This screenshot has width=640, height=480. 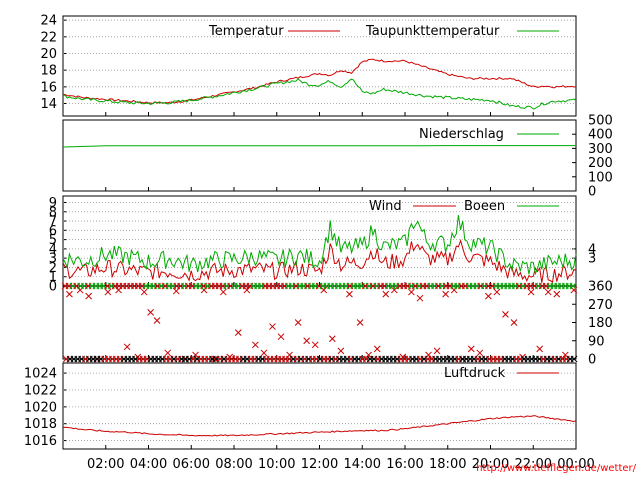 I want to click on x-tick-label: 14:00, so click(x=362, y=464).